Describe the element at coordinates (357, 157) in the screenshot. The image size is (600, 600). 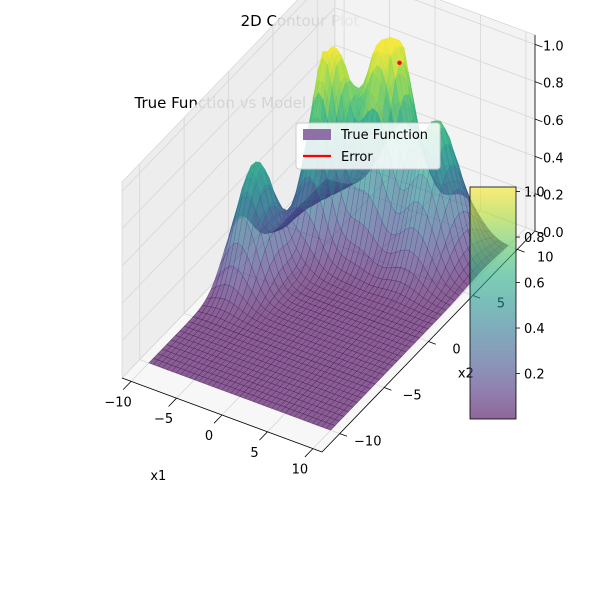
I see `legend-label-error: Error` at that location.